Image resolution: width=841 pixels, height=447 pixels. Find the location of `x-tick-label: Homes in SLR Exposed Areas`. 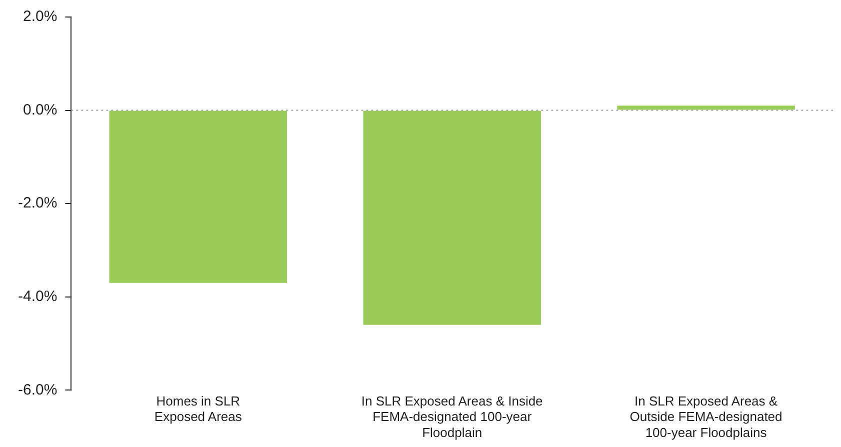

x-tick-label: Homes in SLR Exposed Areas is located at coordinates (198, 409).